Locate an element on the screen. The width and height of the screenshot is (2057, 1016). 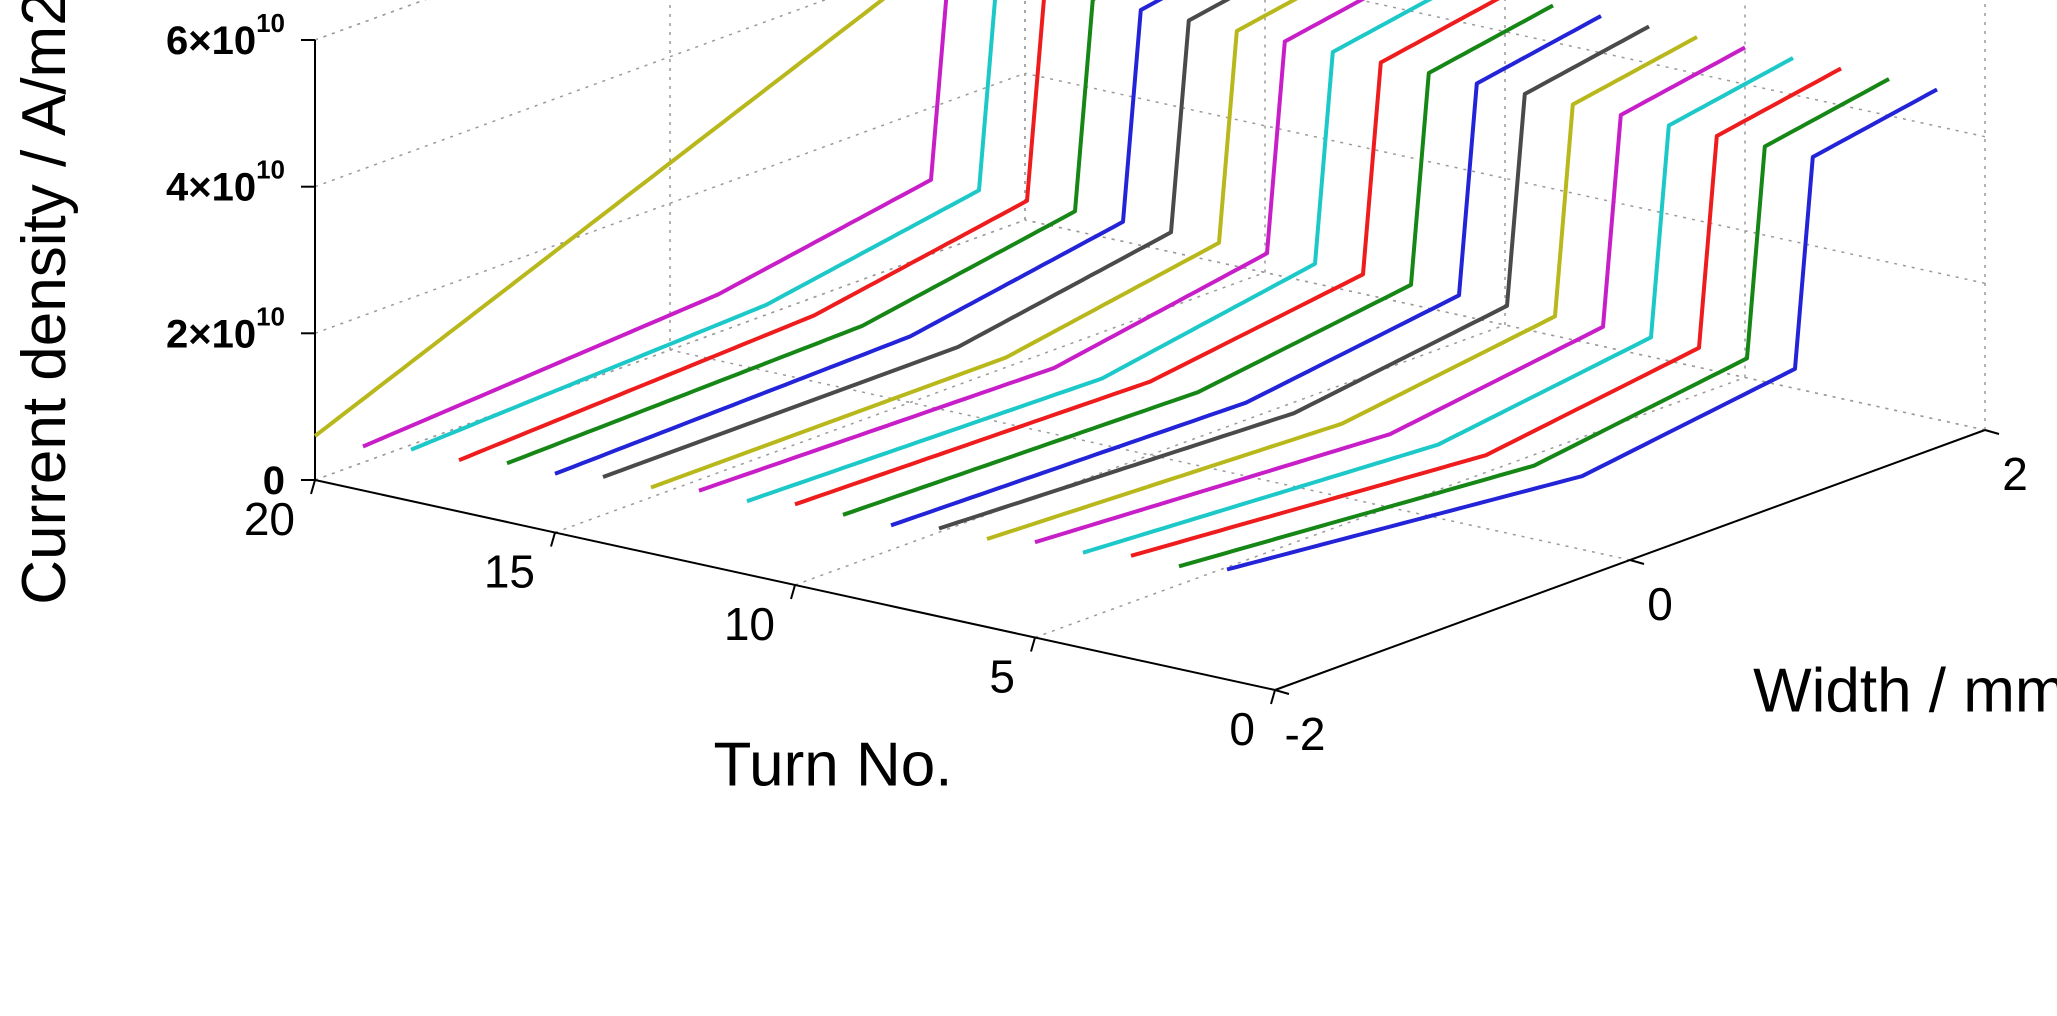
z-tick-label: 2×10¹⁰ is located at coordinates (225, 328).